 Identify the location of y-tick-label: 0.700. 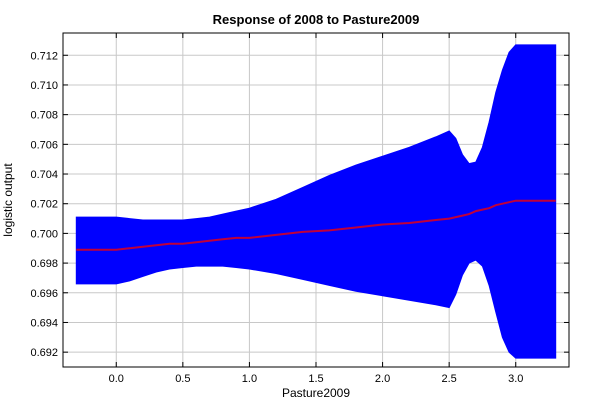
(44, 234).